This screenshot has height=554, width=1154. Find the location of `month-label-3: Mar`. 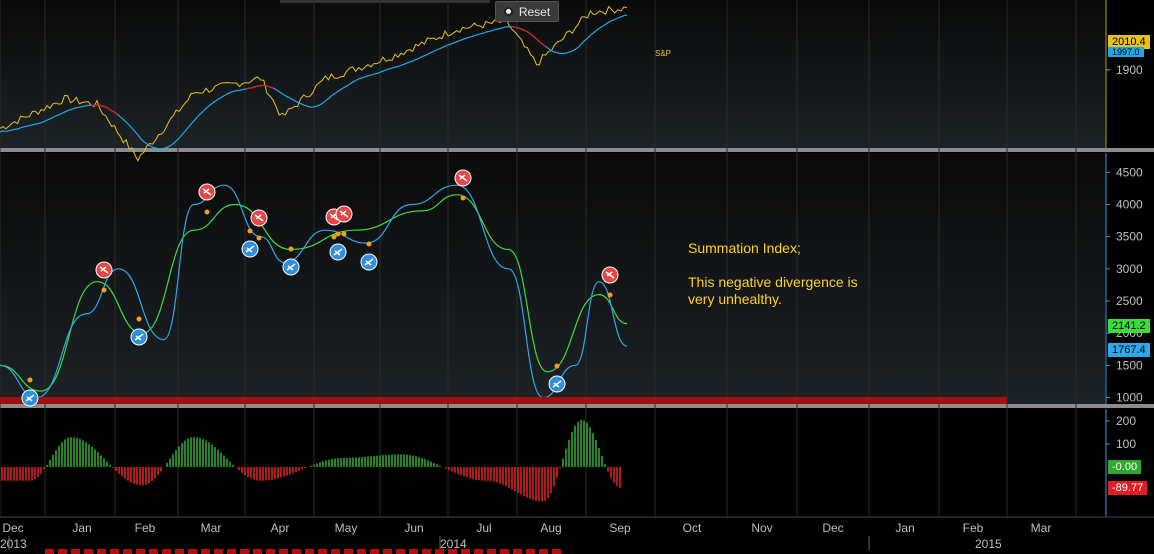

month-label-3: Mar is located at coordinates (211, 528).